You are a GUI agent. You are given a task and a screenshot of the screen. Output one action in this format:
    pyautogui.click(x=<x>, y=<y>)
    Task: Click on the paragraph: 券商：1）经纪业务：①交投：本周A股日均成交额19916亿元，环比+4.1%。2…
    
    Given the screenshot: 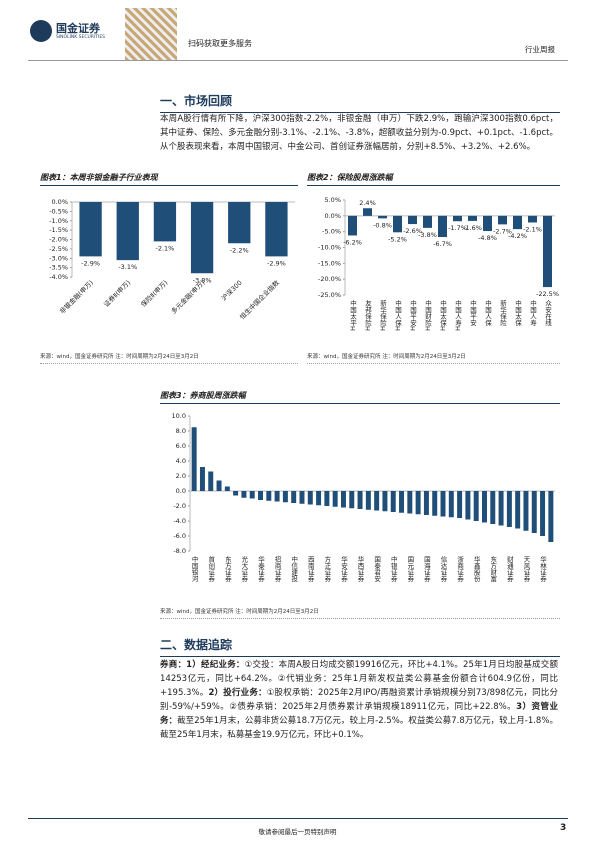 What is the action you would take?
    pyautogui.click(x=359, y=700)
    